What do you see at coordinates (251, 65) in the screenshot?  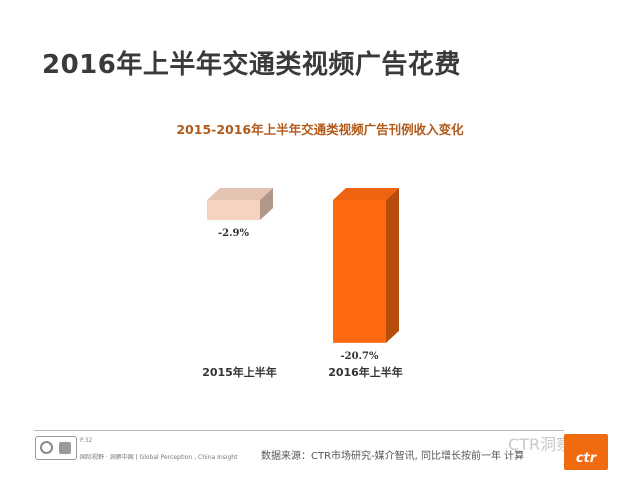 I see `page-title: 2016年上半年交通类视频广告花费` at bounding box center [251, 65].